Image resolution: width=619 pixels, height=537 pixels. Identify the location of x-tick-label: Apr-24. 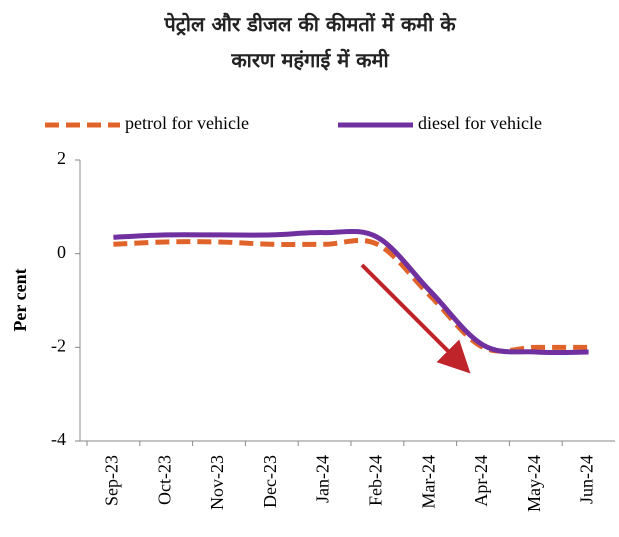
(481, 481).